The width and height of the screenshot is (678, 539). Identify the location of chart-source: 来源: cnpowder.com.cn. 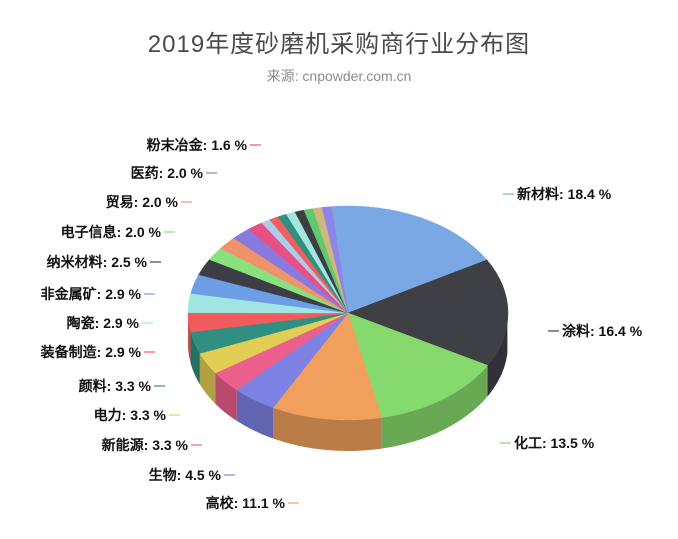
(339, 76).